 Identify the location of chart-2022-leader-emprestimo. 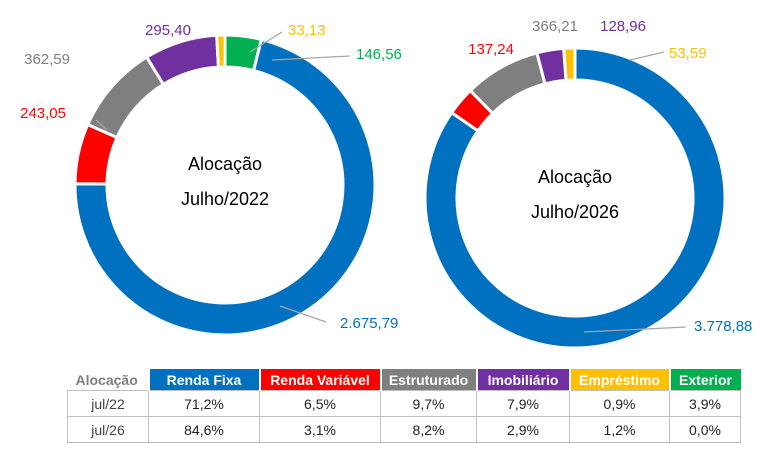
(266, 42).